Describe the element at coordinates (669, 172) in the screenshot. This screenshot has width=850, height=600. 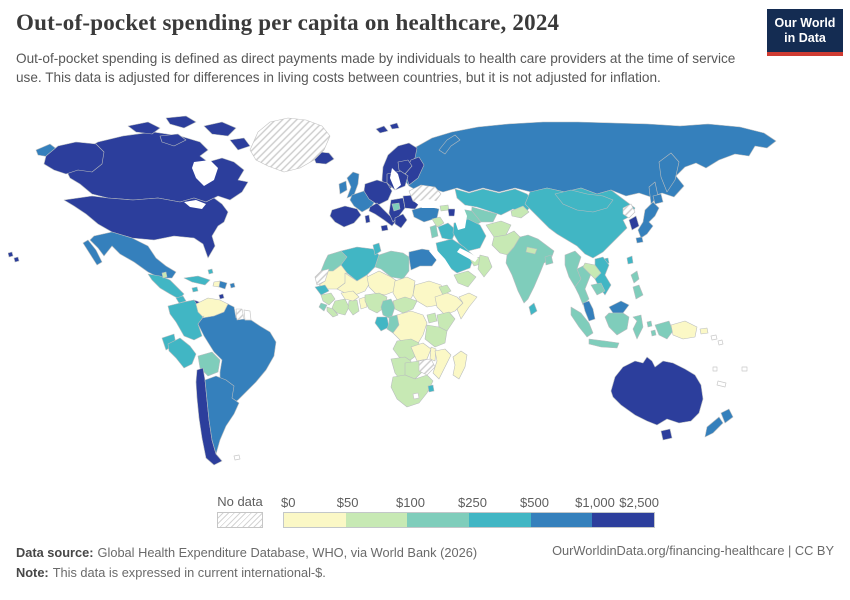
I see `country-russia-kamchatka` at that location.